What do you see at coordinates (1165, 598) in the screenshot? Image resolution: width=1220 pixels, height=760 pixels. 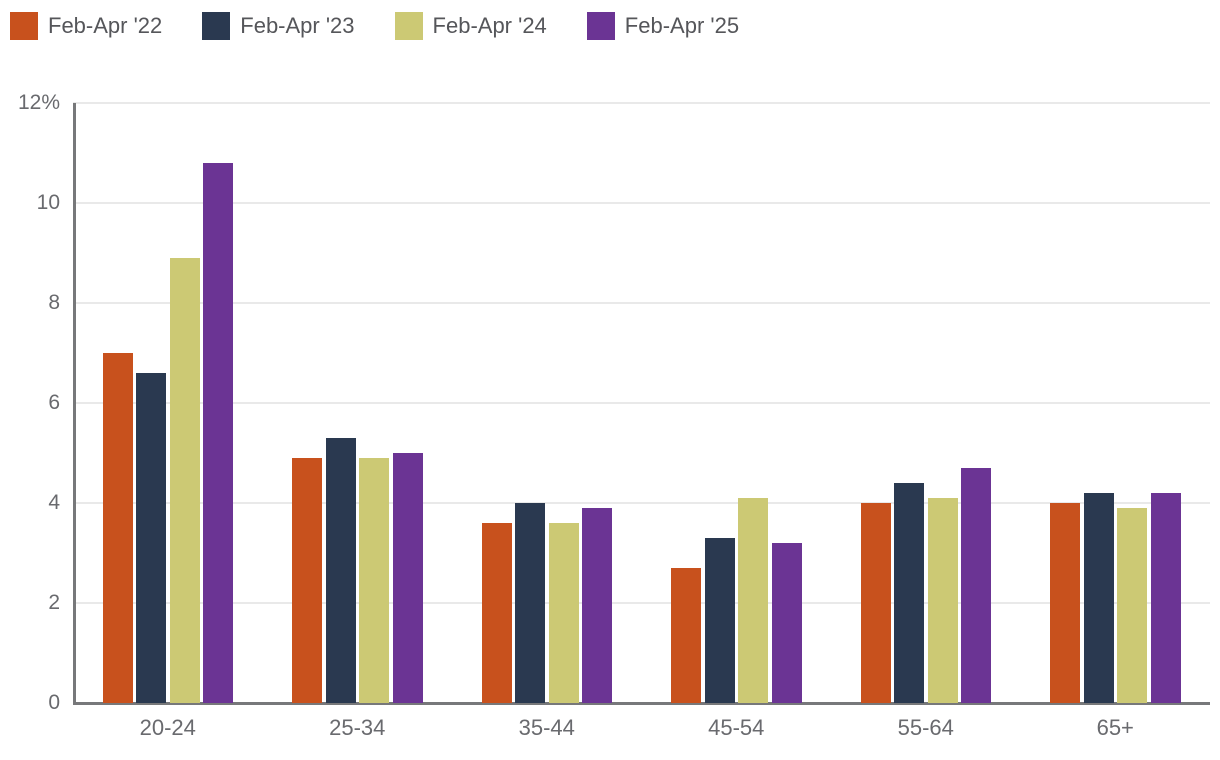 I see `bar-65+-Feb-Apr '25` at bounding box center [1165, 598].